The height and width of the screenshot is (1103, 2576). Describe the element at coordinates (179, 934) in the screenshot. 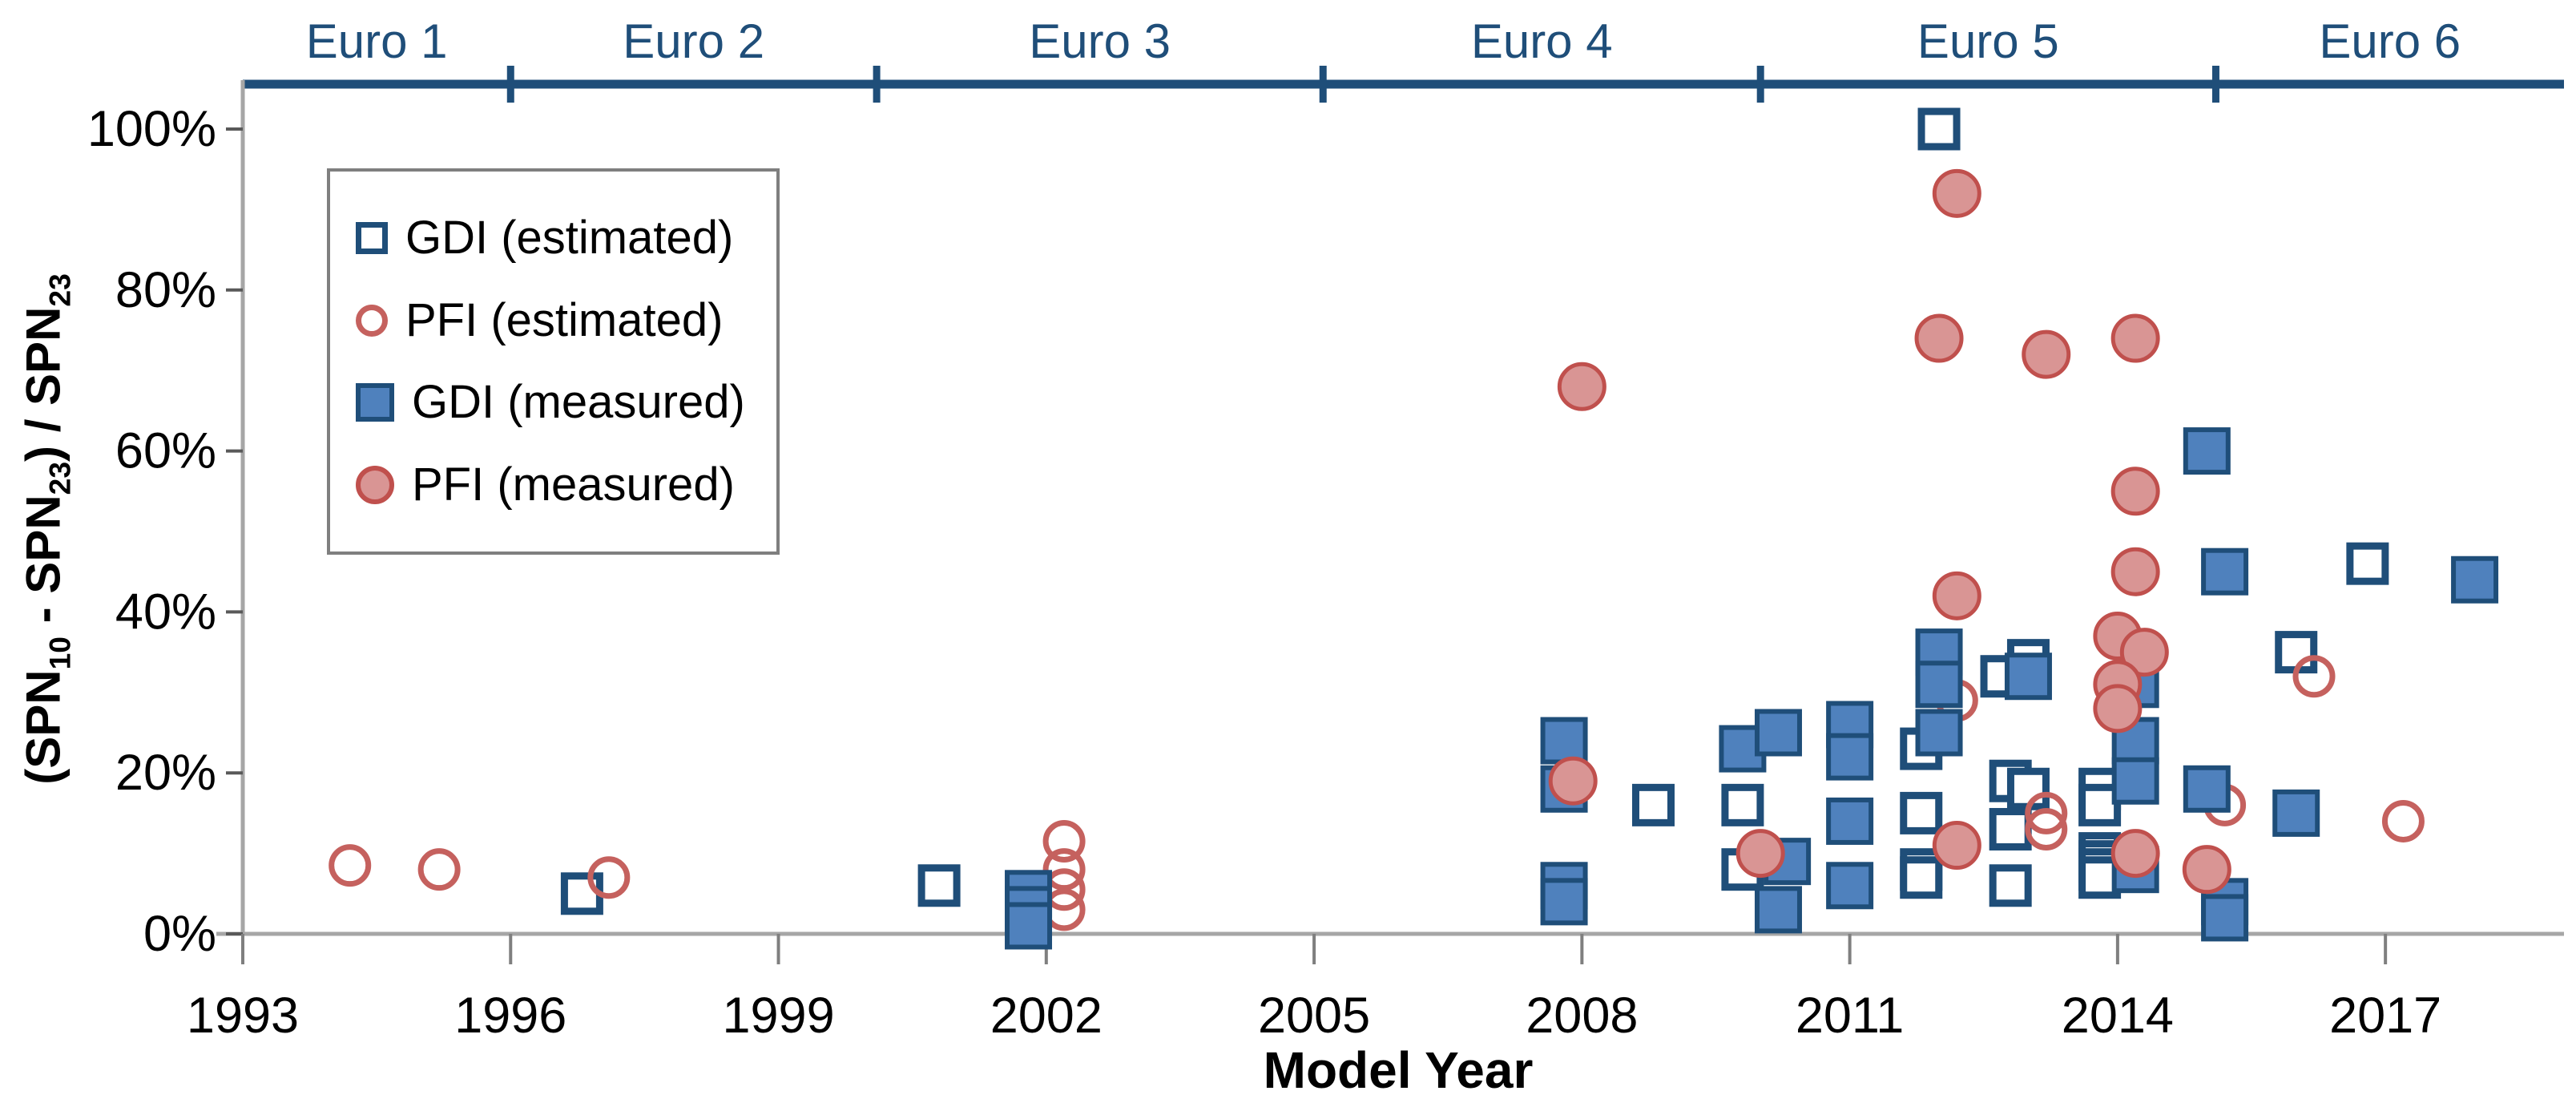

I see `y-tick-label: 0%` at that location.